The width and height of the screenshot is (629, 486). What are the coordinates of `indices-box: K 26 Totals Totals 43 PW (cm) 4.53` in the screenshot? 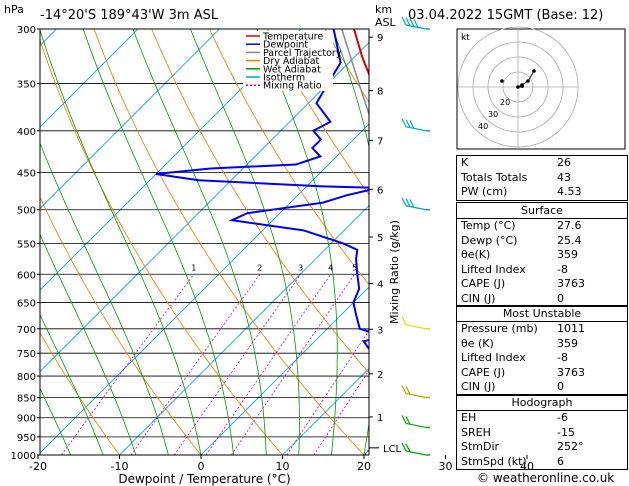 It's located at (542, 178).